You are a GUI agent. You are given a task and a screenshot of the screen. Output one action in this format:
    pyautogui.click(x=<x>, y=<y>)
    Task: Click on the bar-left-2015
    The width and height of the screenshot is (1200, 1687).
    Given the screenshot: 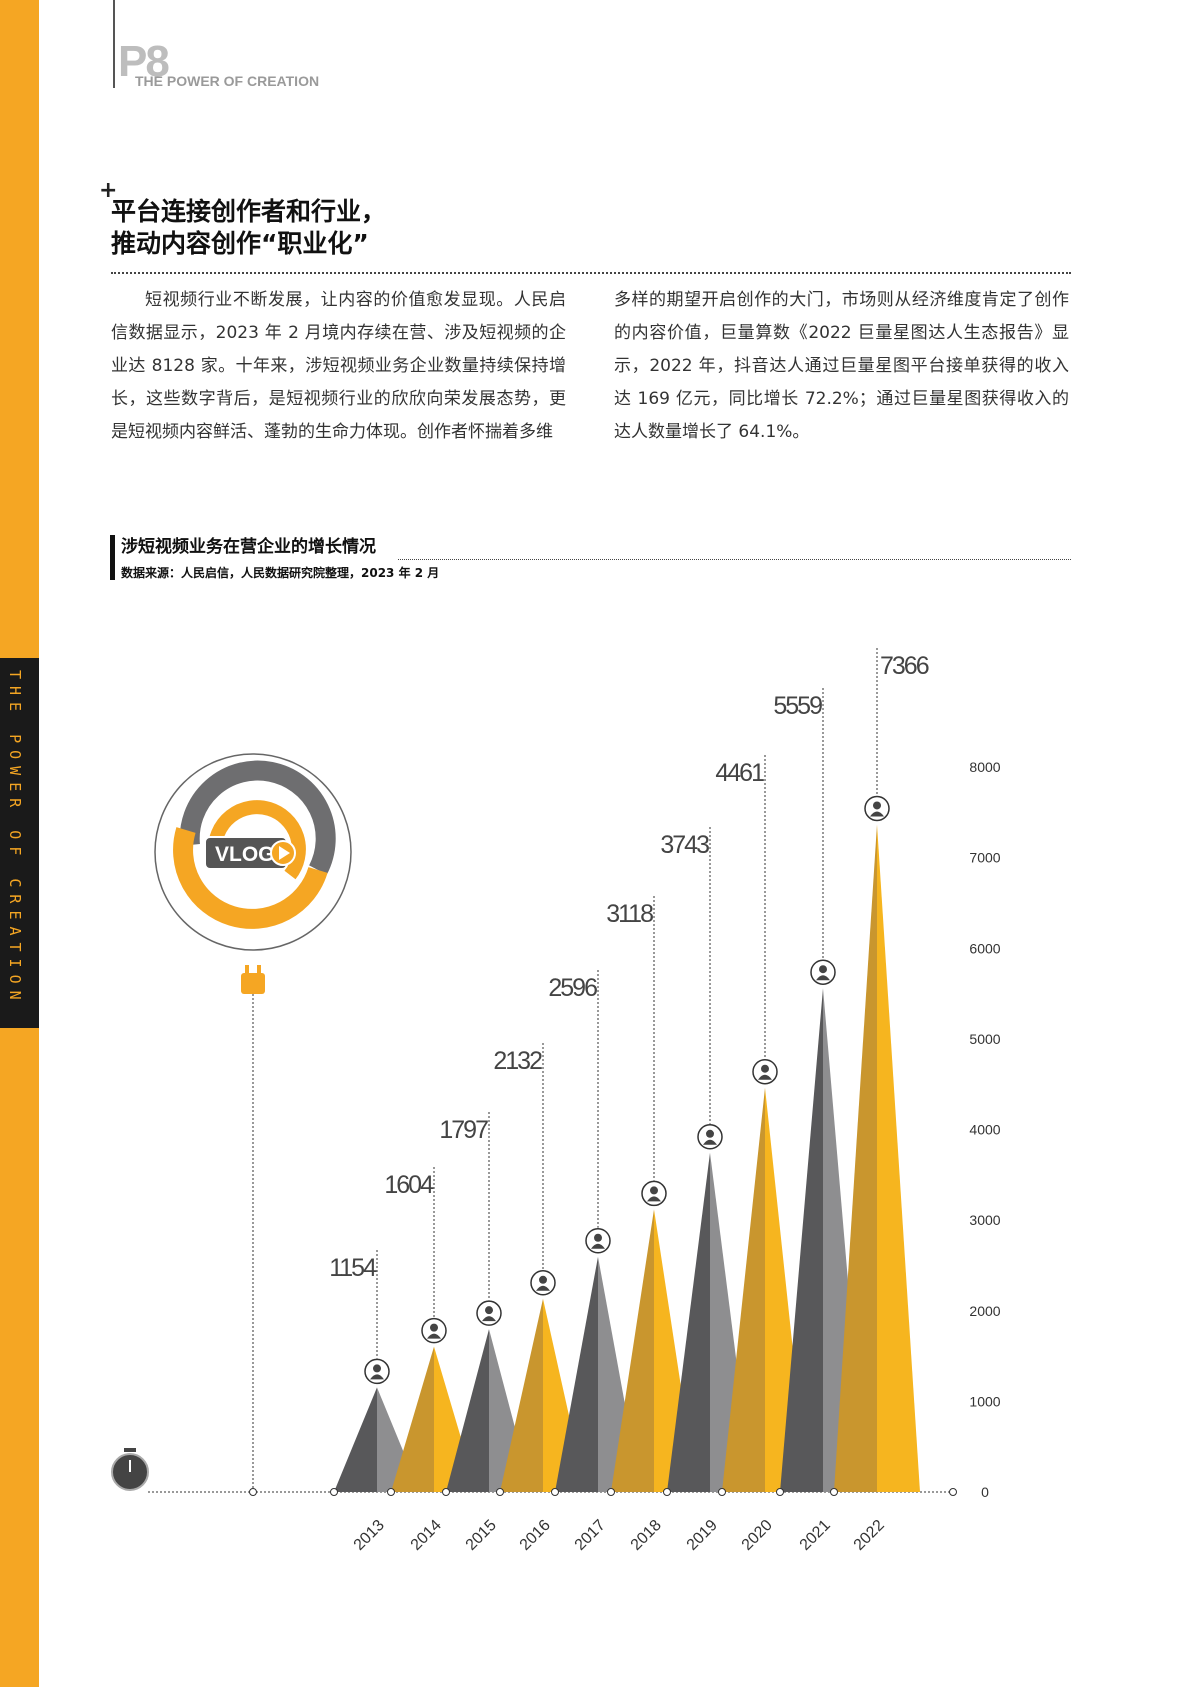 What is the action you would take?
    pyautogui.click(x=467, y=1410)
    